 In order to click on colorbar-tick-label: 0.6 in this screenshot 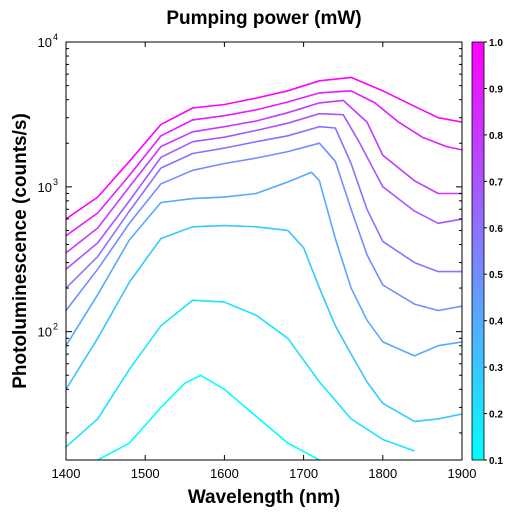, I will do `click(496, 229)`.